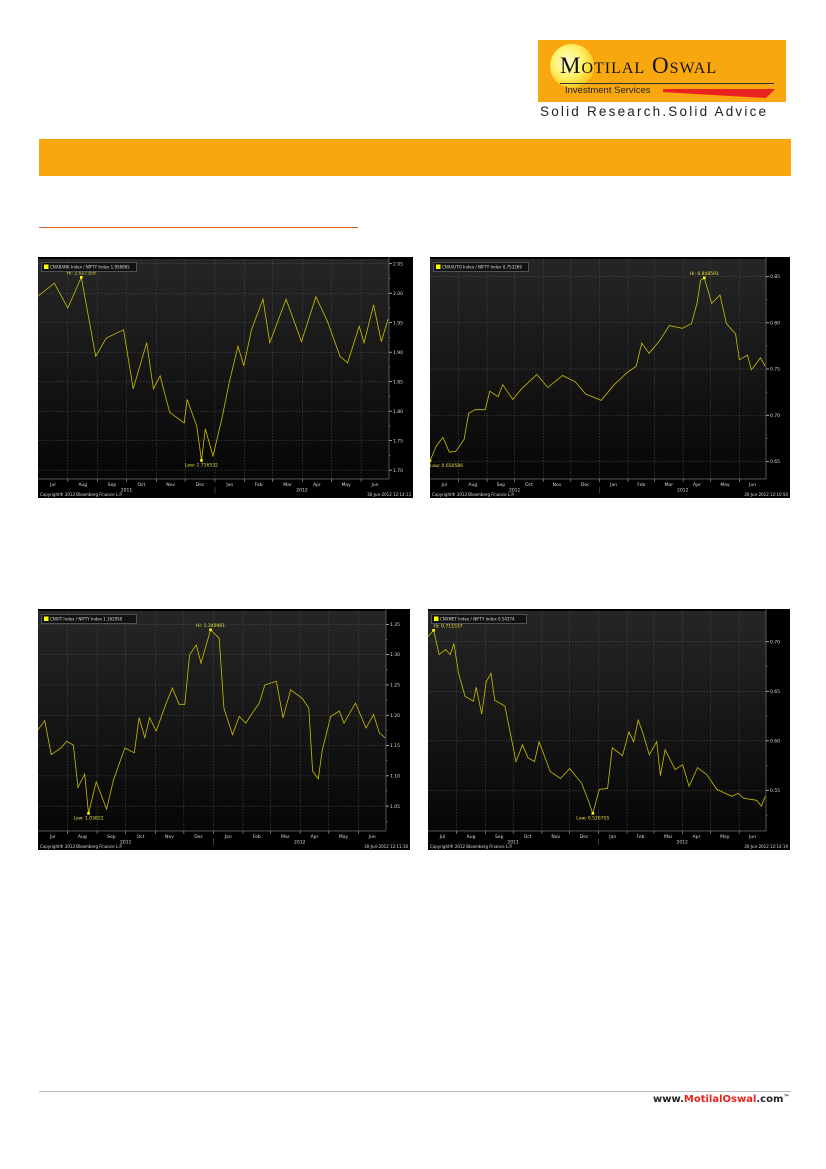 The height and width of the screenshot is (1169, 826). I want to click on timestamp-text: 30-Jun-2012 12:14:13, so click(389, 494).